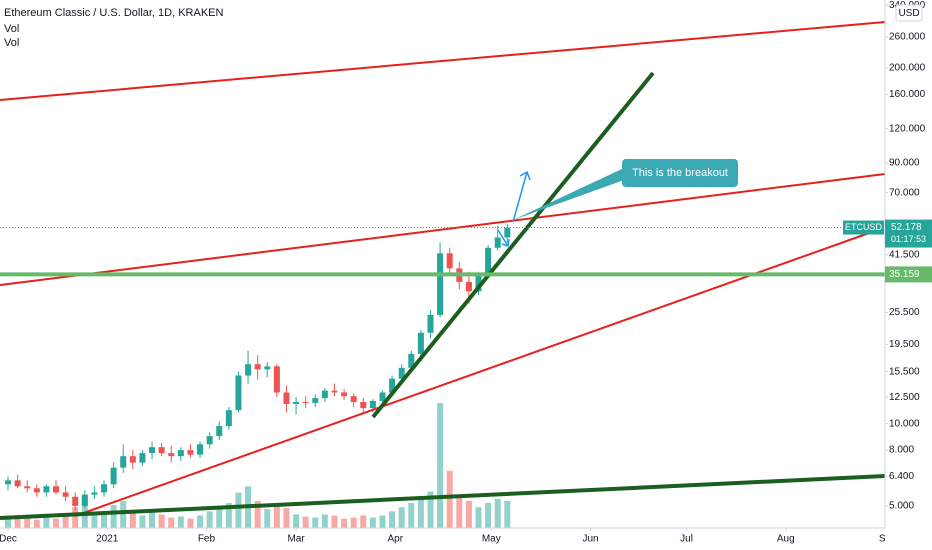 Image resolution: width=932 pixels, height=550 pixels. Describe the element at coordinates (686, 539) in the screenshot. I see `x-tick-label: Jul` at that location.